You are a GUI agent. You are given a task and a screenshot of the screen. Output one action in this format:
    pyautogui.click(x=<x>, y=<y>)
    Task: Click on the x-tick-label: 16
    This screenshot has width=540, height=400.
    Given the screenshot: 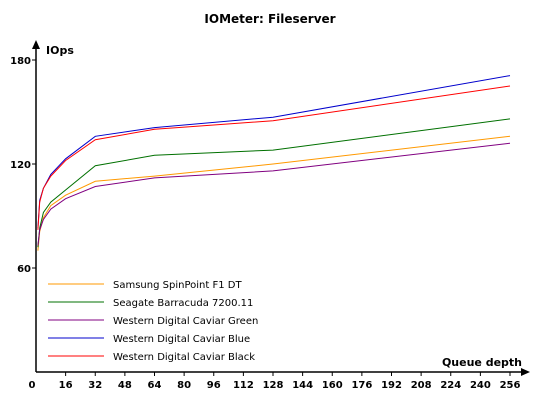 What is the action you would take?
    pyautogui.click(x=66, y=385)
    